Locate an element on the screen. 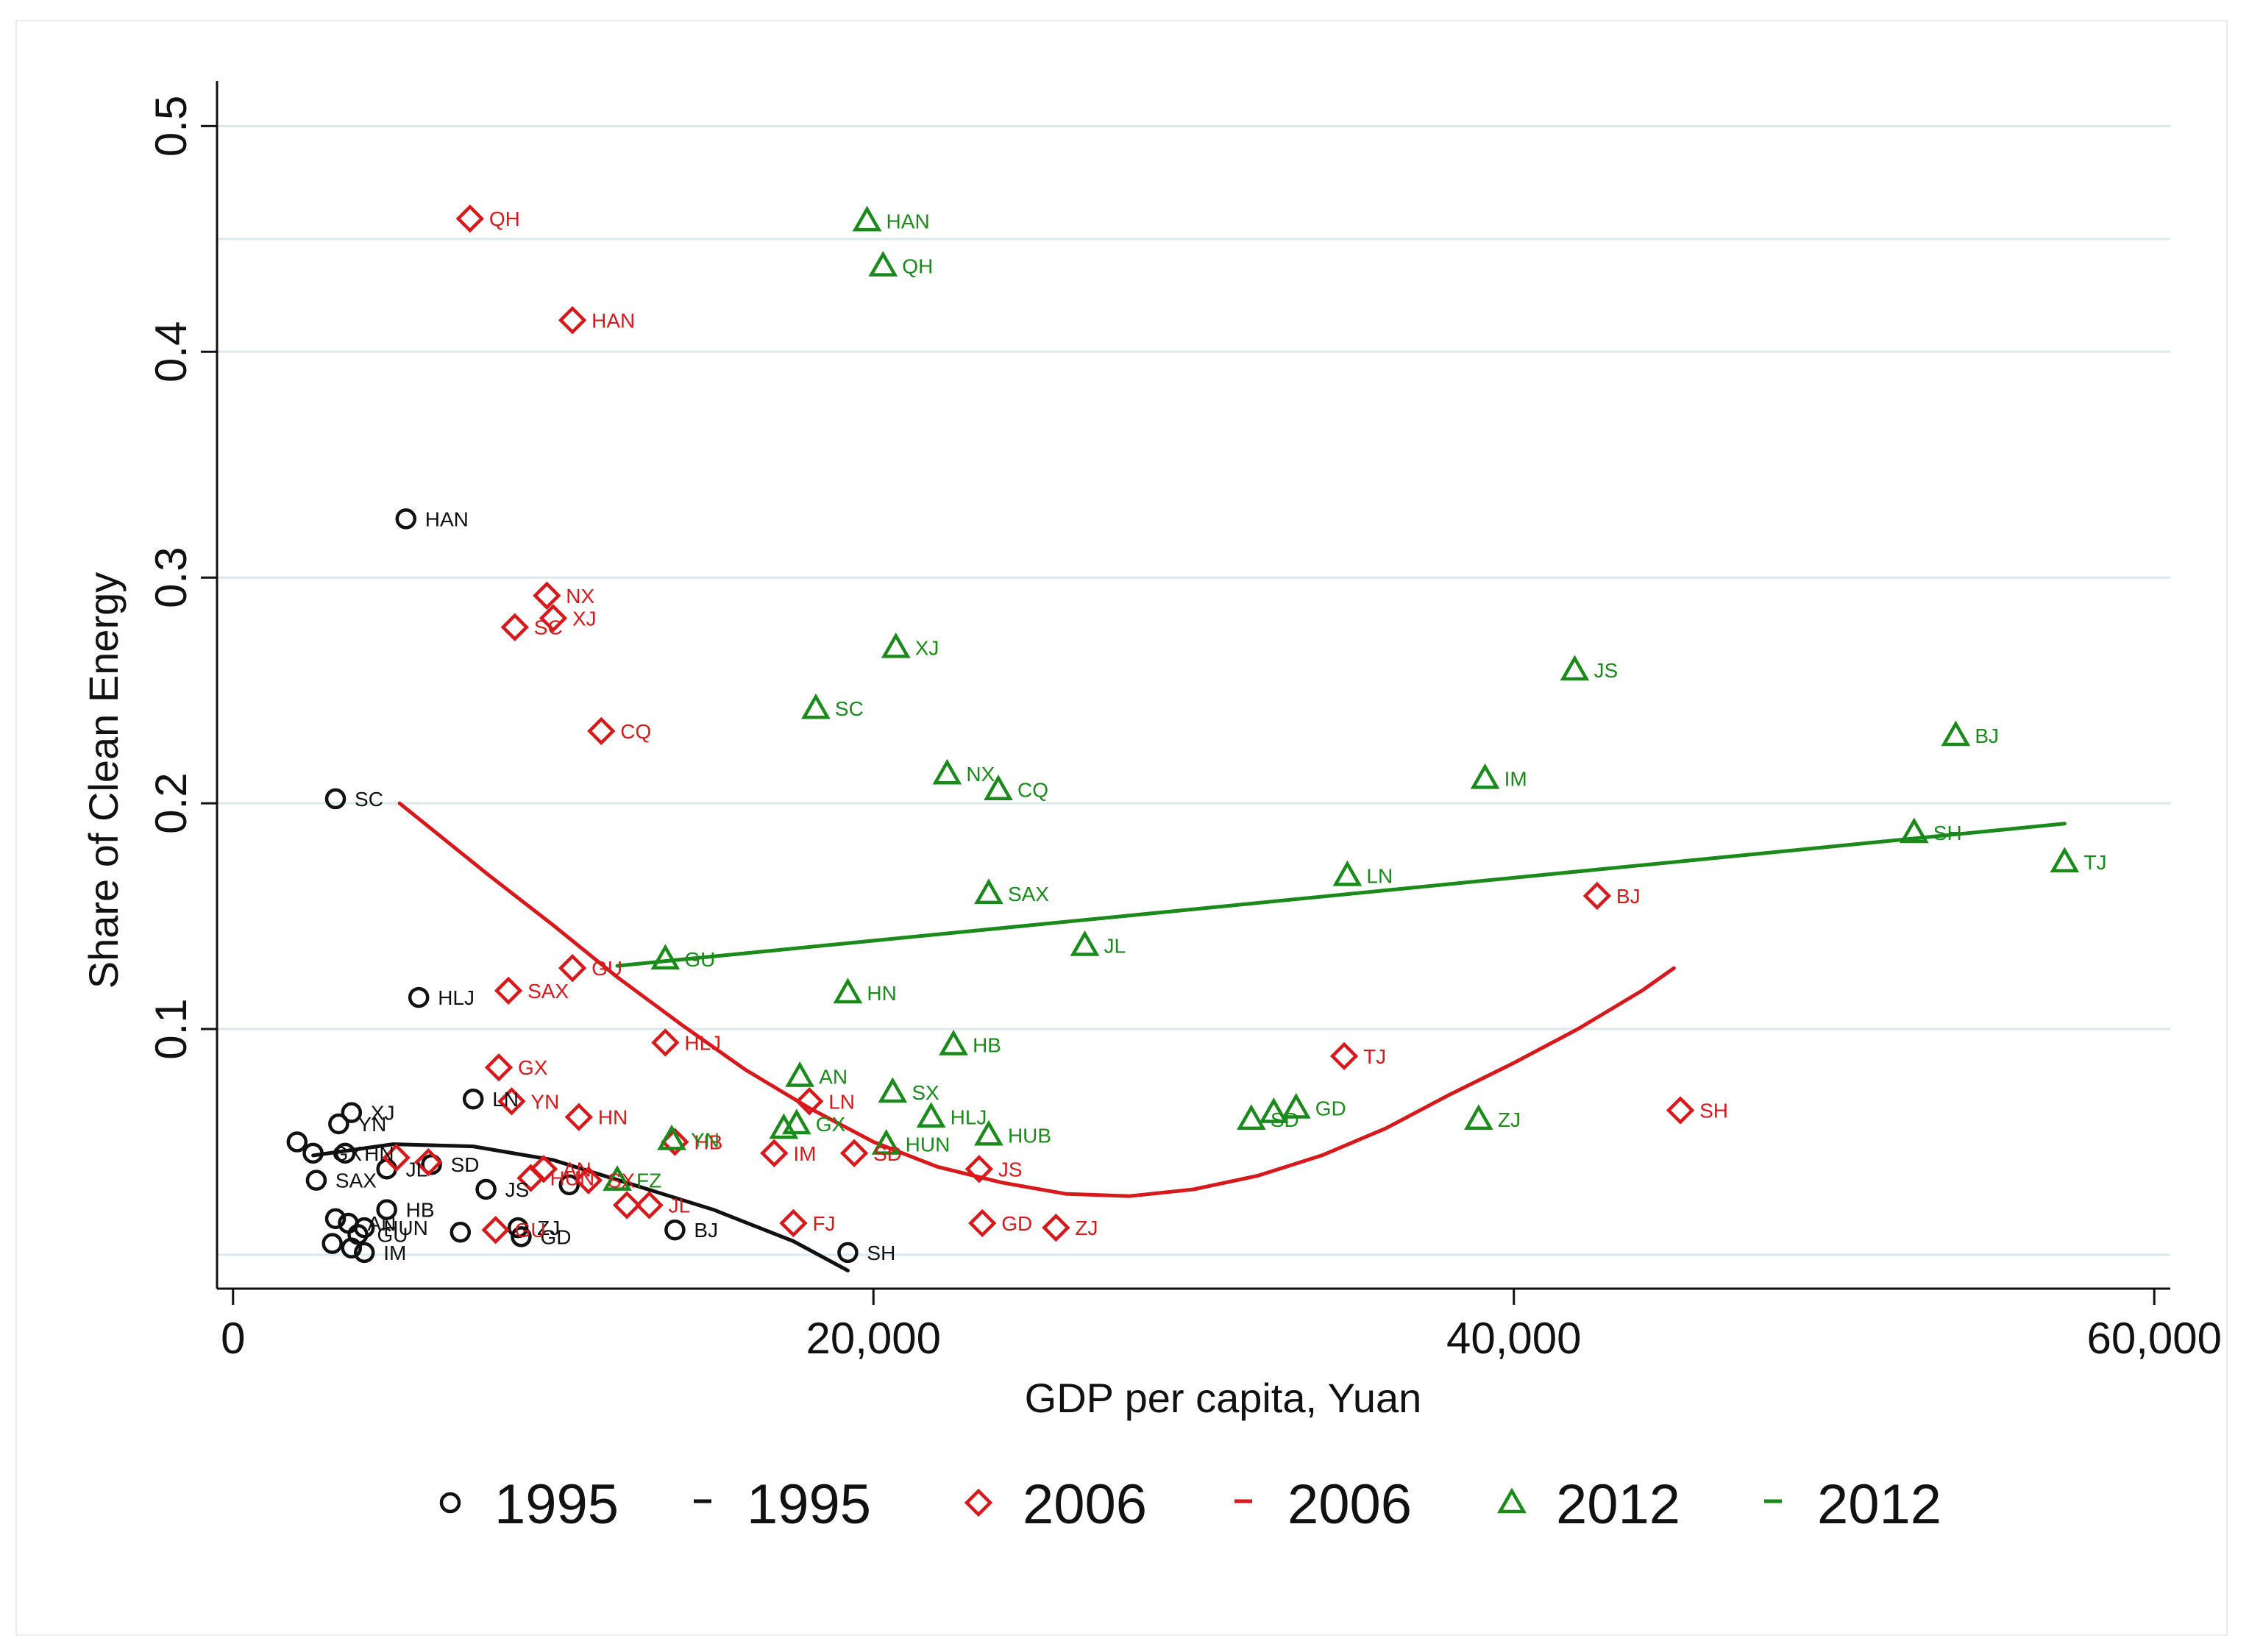 The image size is (2249, 1652). point-label-1995: JS is located at coordinates (517, 1189).